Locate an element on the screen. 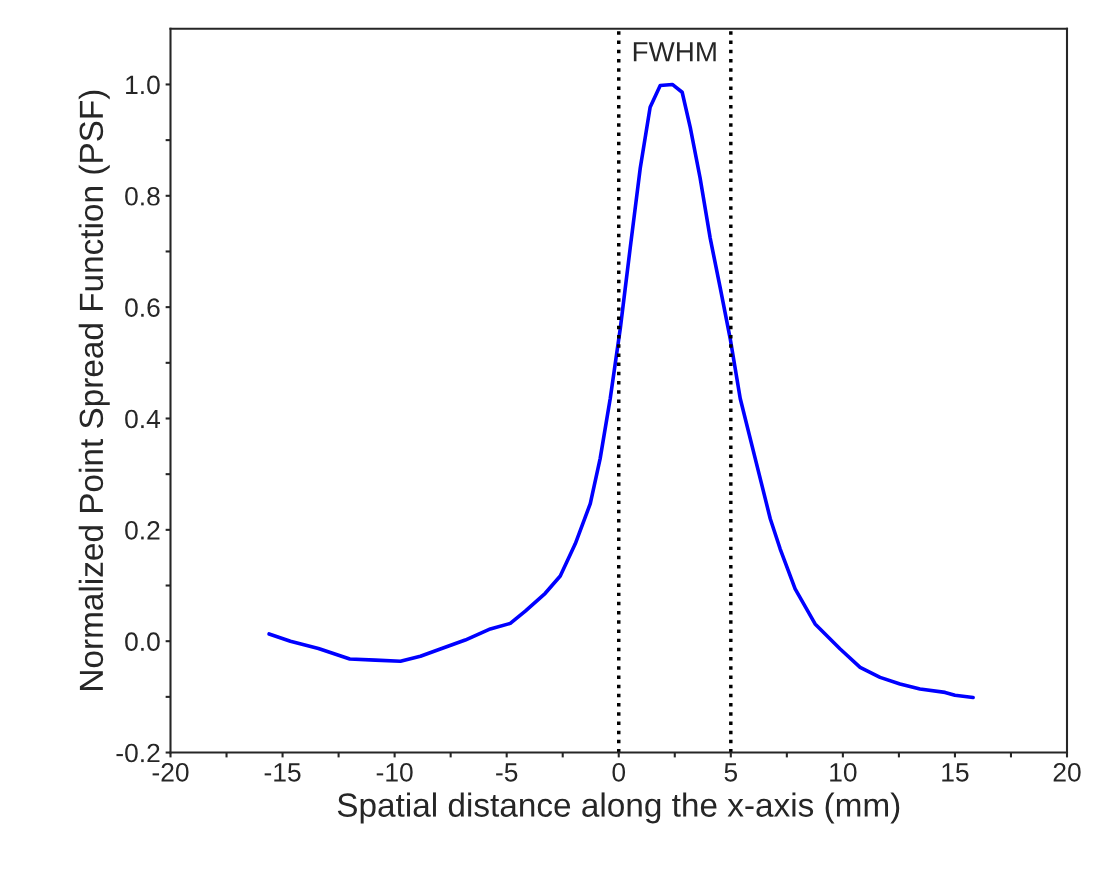 The image size is (1100, 872). x-tick-label: 15 is located at coordinates (955, 772).